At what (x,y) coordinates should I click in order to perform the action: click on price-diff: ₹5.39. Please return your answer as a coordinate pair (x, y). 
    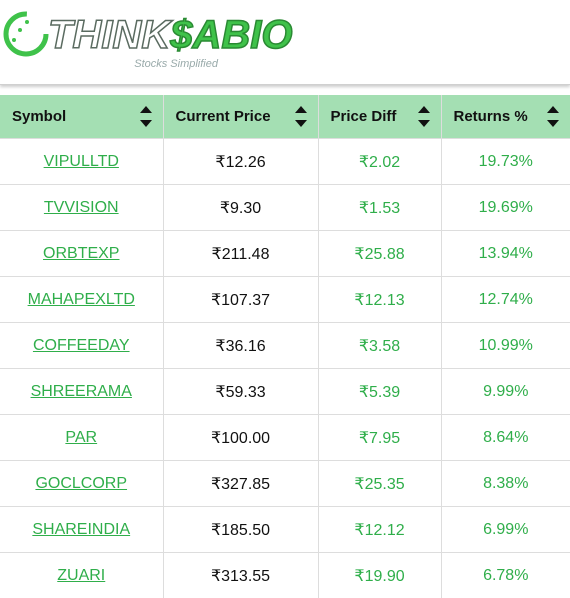
    Looking at the image, I should click on (379, 392).